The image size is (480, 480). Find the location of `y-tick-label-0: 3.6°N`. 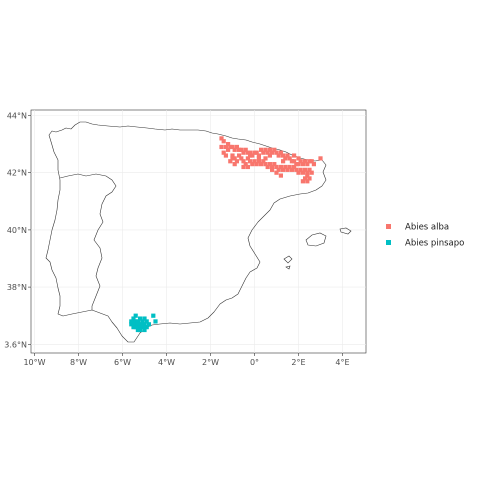

y-tick-label-0: 3.6°N is located at coordinates (15, 344).